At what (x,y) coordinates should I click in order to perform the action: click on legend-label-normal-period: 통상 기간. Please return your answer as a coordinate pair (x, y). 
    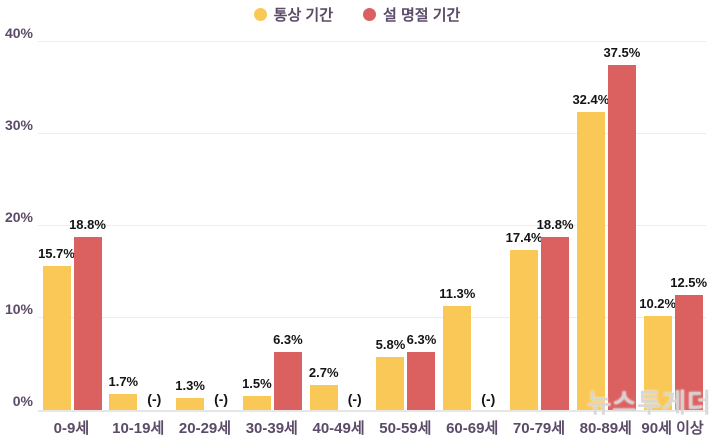
    Looking at the image, I should click on (303, 15).